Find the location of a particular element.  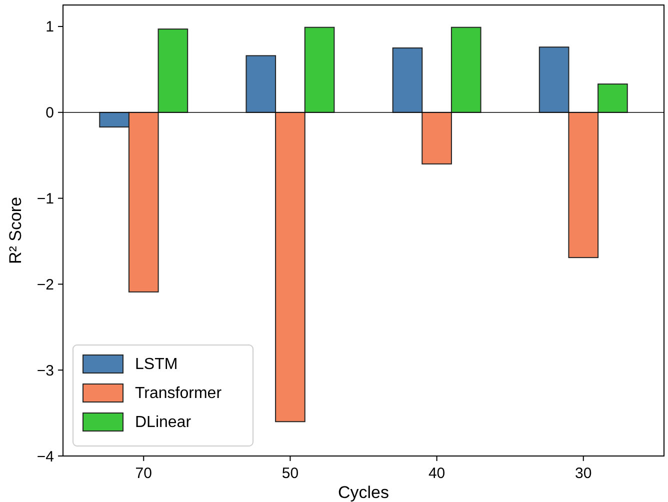

y-tick-label: 1 is located at coordinates (50, 27).